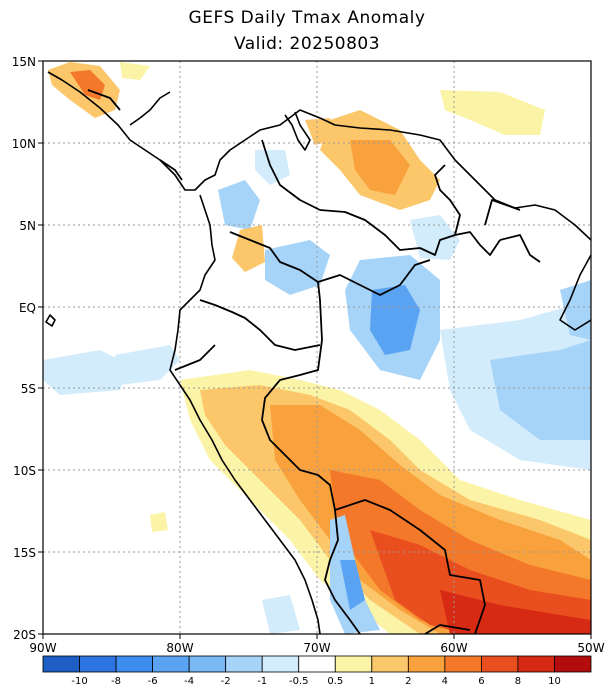  I want to click on lon-label: 50W, so click(590, 648).